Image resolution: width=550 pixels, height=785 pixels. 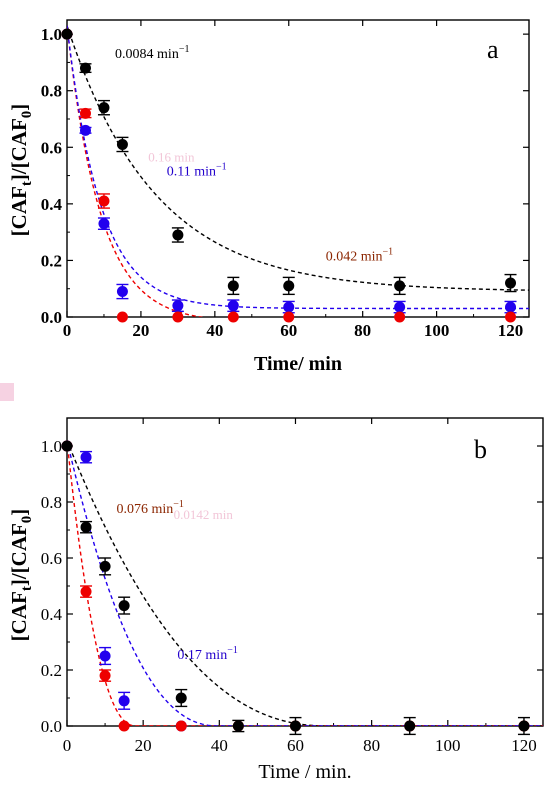 What do you see at coordinates (207, 654) in the screenshot?
I see `rate-annotation: 0.17 min−1` at bounding box center [207, 654].